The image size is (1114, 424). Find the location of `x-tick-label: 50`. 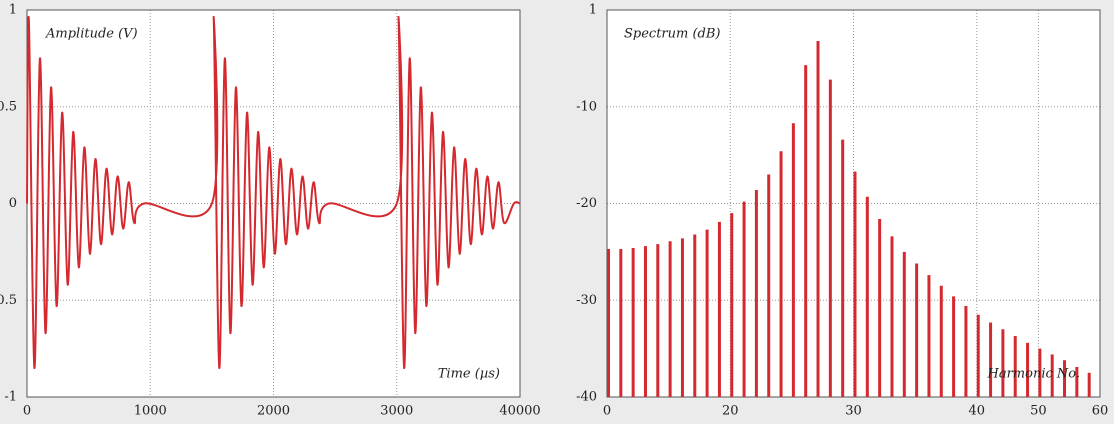

x-tick-label: 50 is located at coordinates (1038, 411).